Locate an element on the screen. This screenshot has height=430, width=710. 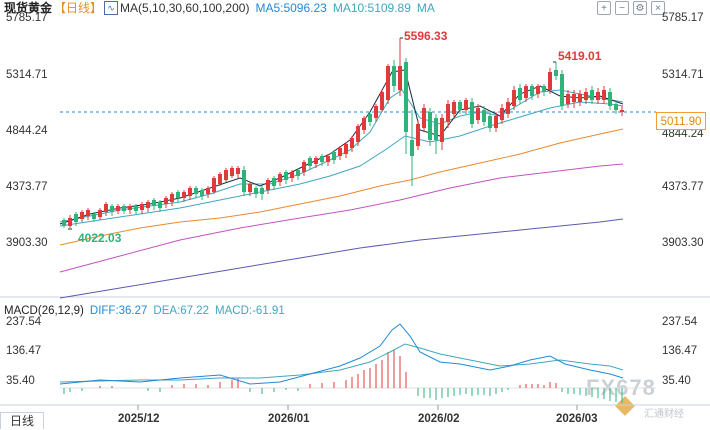
period-tab-daily: 日线 is located at coordinates (22, 420).